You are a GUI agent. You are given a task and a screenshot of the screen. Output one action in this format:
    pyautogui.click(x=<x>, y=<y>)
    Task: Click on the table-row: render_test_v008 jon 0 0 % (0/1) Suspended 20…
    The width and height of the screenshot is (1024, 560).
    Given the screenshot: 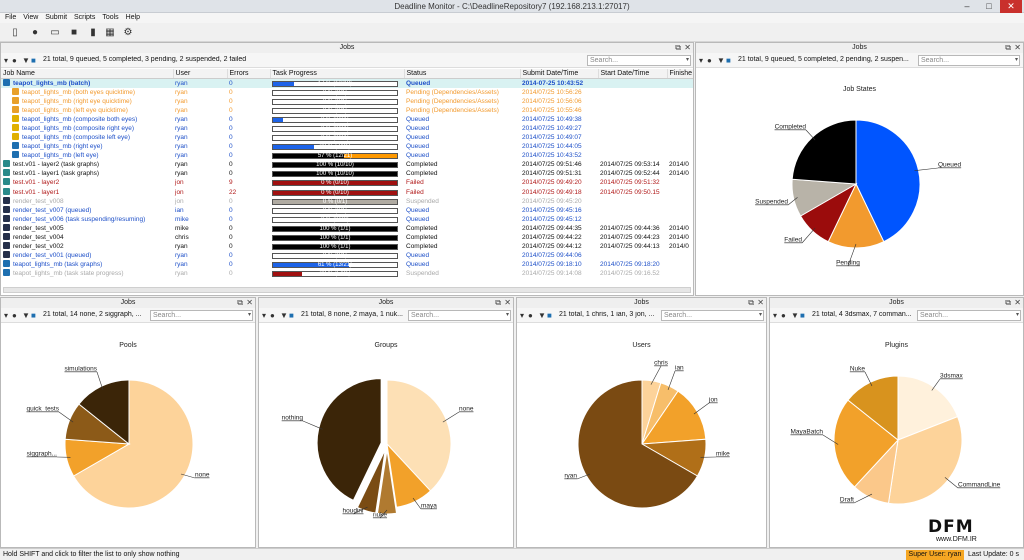 What is the action you would take?
    pyautogui.click(x=347, y=201)
    